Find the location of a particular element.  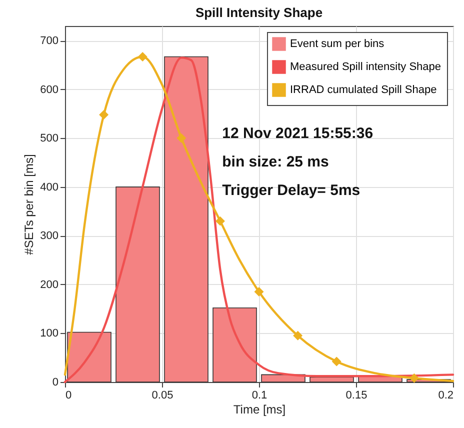

y-tick-label: 500 is located at coordinates (49, 138).